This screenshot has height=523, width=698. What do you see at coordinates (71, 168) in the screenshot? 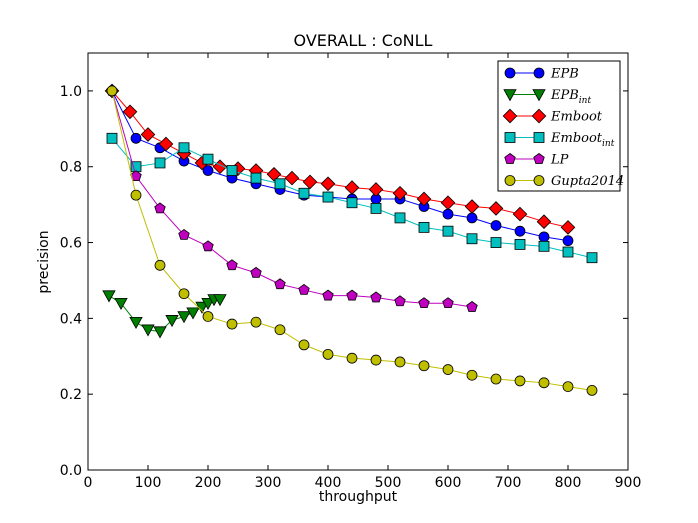
I see `y-tick-label: 0.8` at bounding box center [71, 168].